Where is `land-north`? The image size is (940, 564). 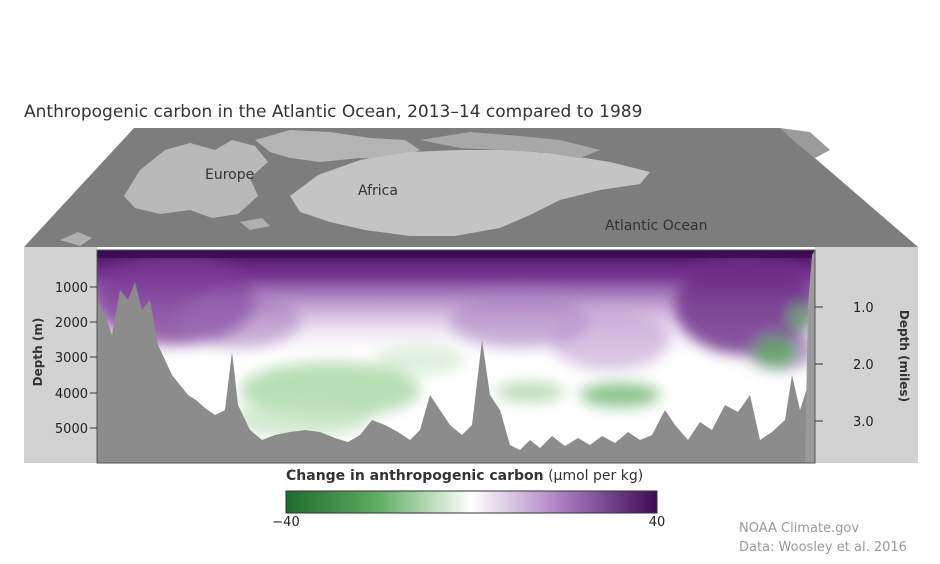
land-north is located at coordinates (510, 145).